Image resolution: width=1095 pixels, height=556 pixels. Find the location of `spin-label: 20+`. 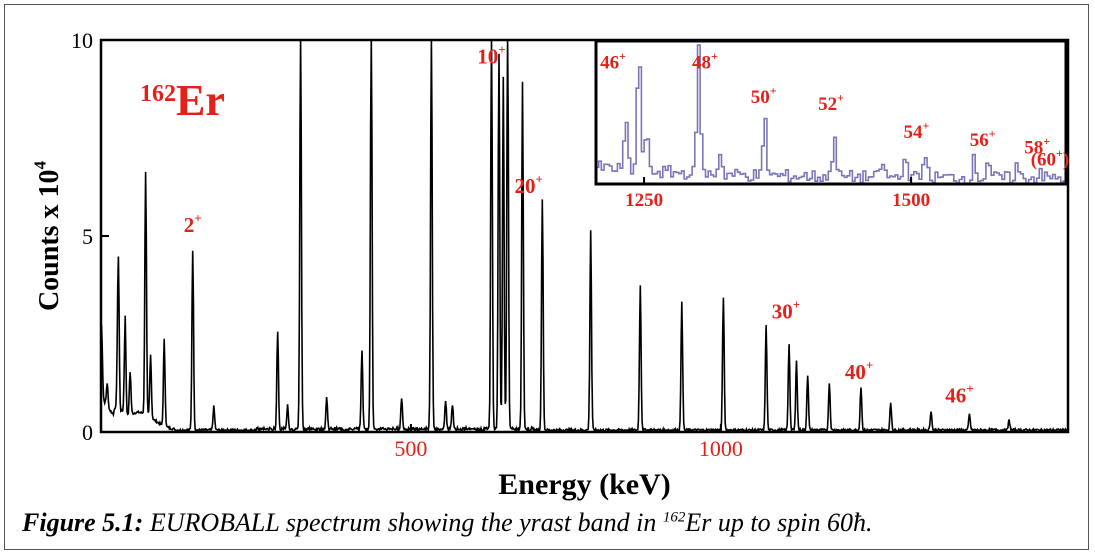

spin-label: 20+ is located at coordinates (529, 184).